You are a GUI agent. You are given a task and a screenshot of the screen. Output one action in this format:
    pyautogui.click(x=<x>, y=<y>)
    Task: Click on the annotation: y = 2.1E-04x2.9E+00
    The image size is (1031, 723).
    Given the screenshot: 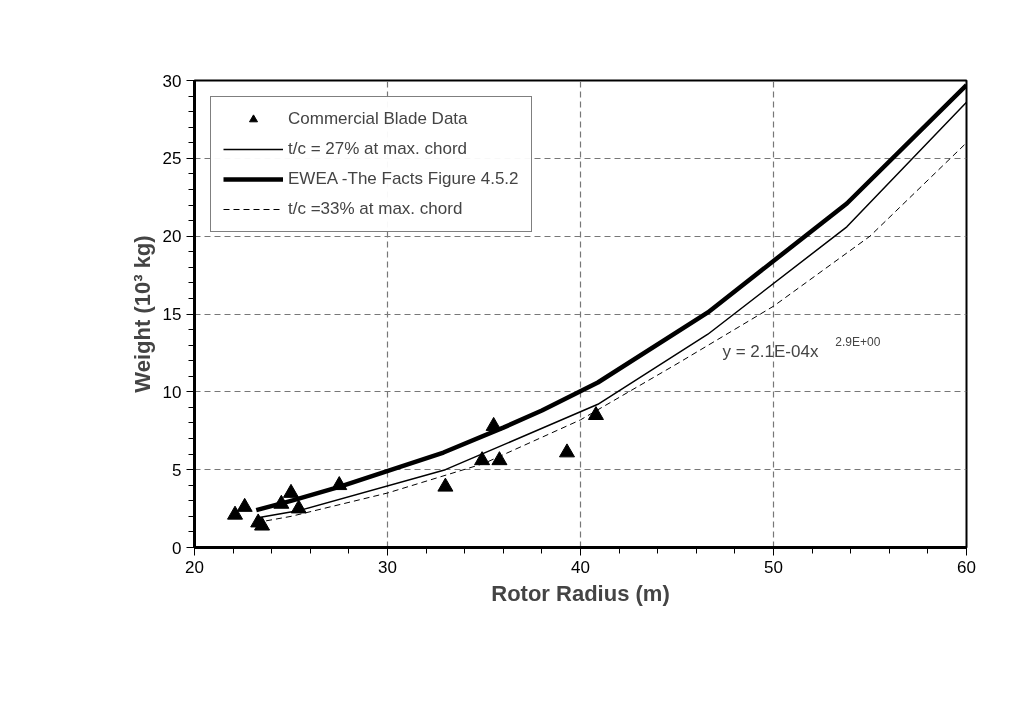 What is the action you would take?
    pyautogui.click(x=801, y=347)
    